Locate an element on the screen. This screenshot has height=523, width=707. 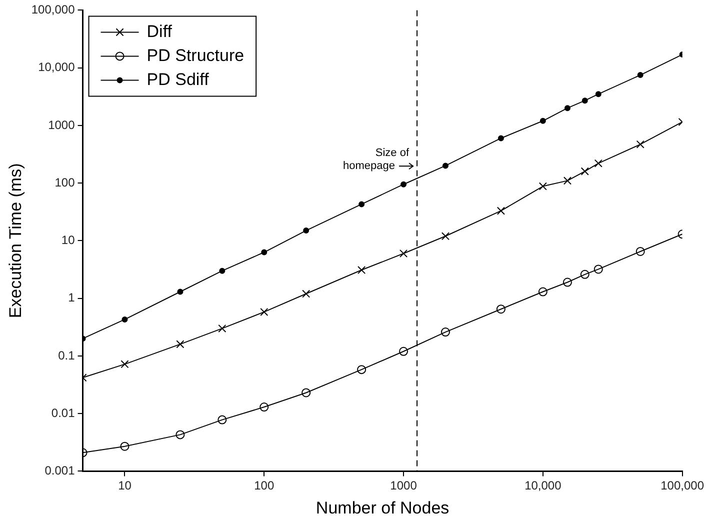
legend-label: Diff is located at coordinates (159, 31).